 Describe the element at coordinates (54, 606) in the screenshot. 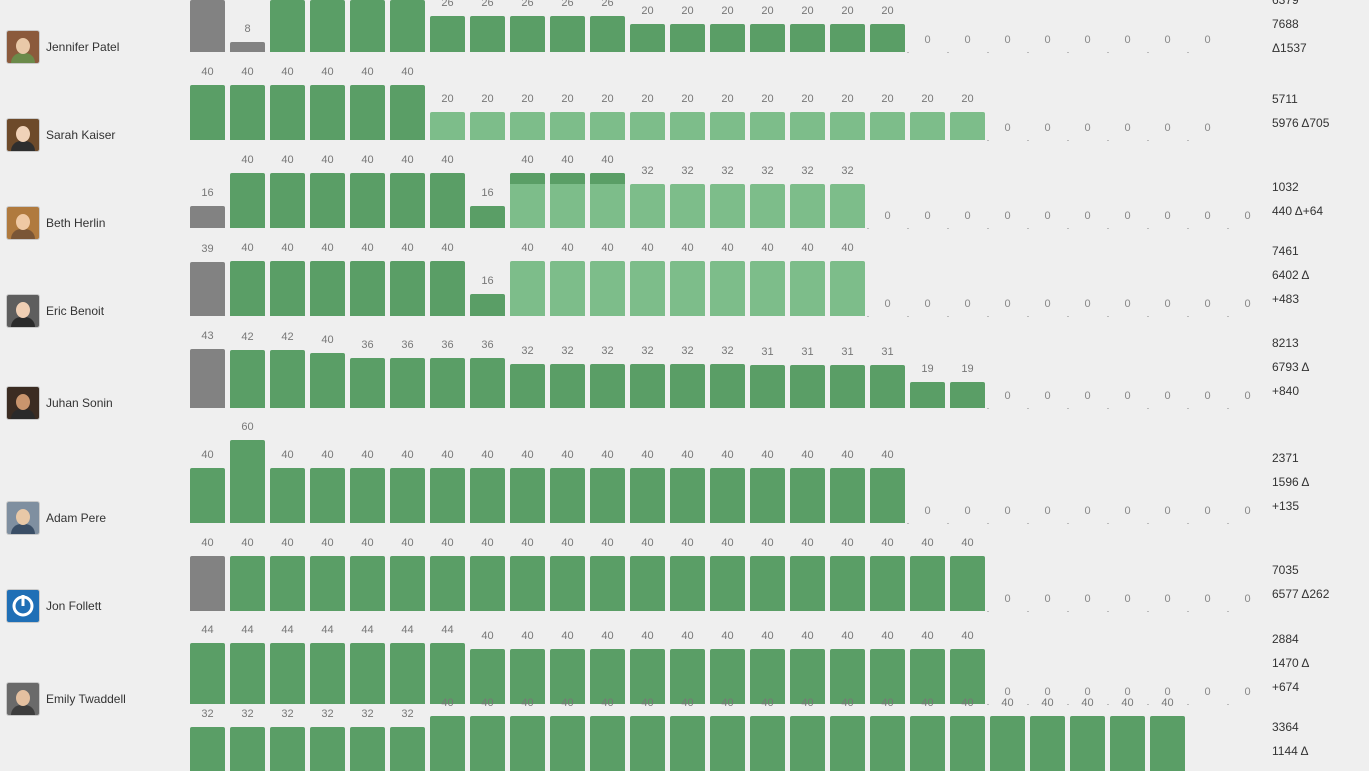

I see `person-label: Jon Follett` at that location.